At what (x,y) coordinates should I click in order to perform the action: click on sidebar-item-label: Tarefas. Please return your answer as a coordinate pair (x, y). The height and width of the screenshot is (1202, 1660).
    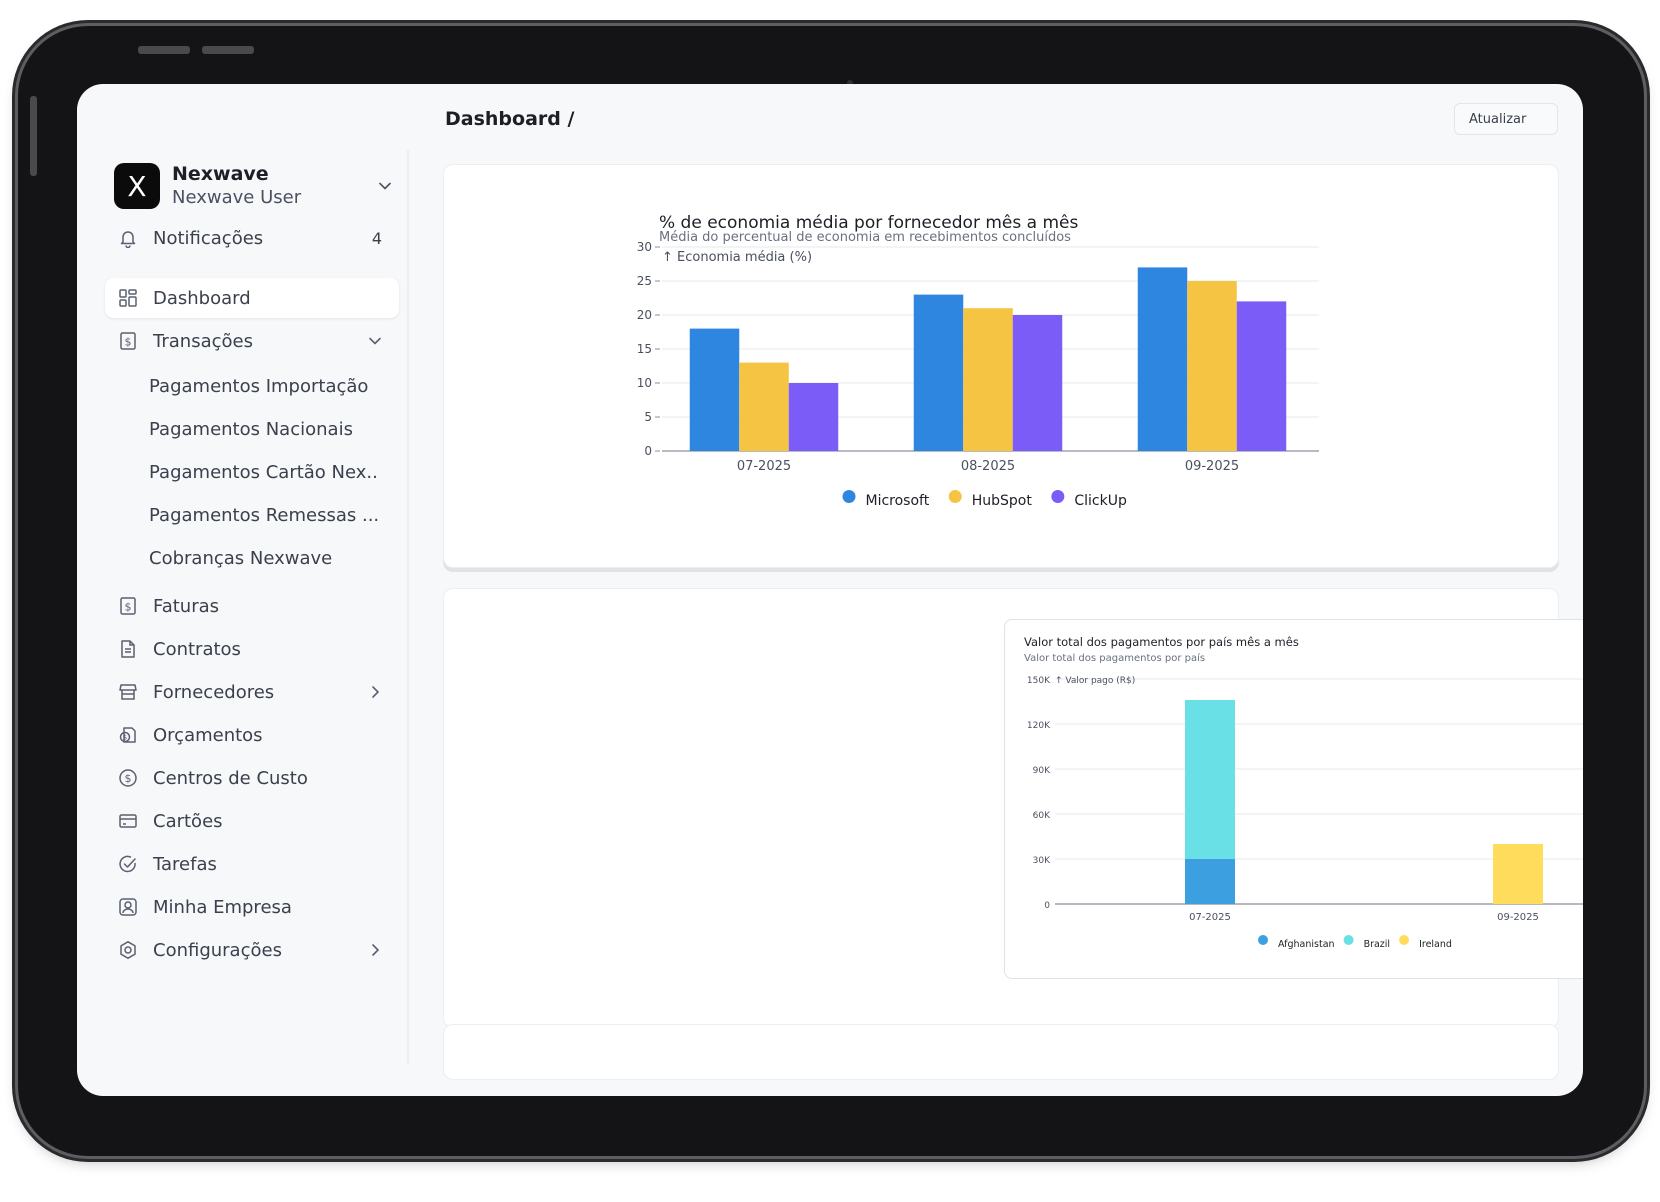
    Looking at the image, I should click on (185, 864).